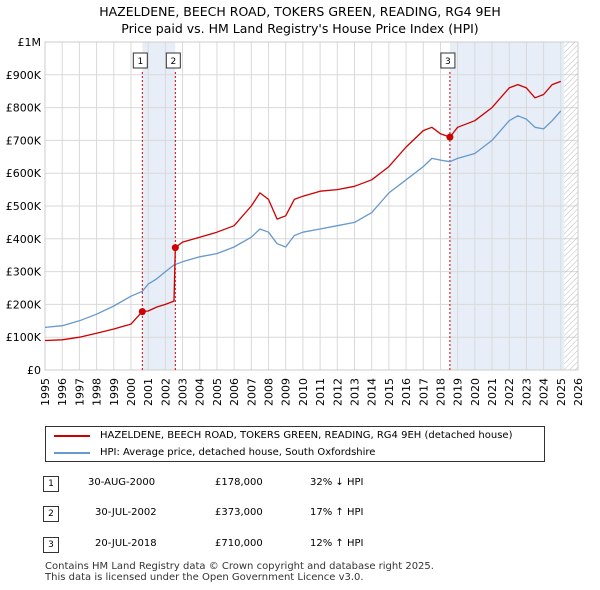  Describe the element at coordinates (34, 370) in the screenshot. I see `y-tick-label: £0` at that location.